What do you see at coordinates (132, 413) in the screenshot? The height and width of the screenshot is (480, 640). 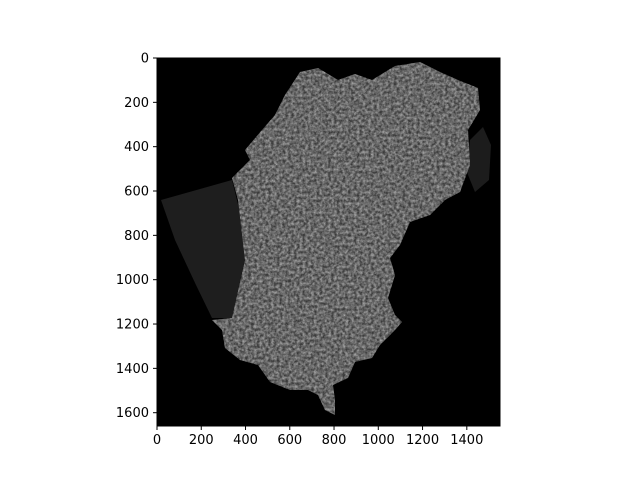 I see `y-tick-label: 1600` at bounding box center [132, 413].